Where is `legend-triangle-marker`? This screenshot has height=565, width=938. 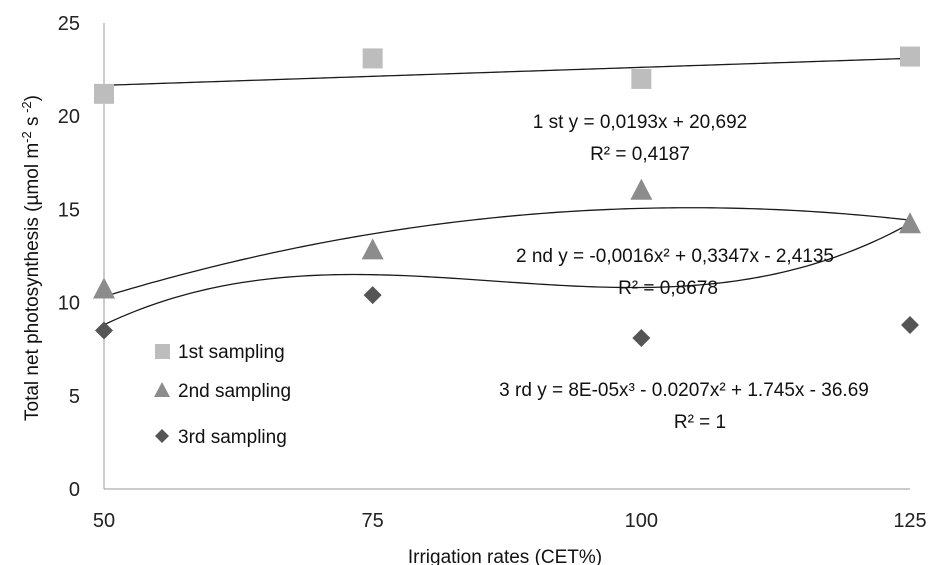 legend-triangle-marker is located at coordinates (162, 389).